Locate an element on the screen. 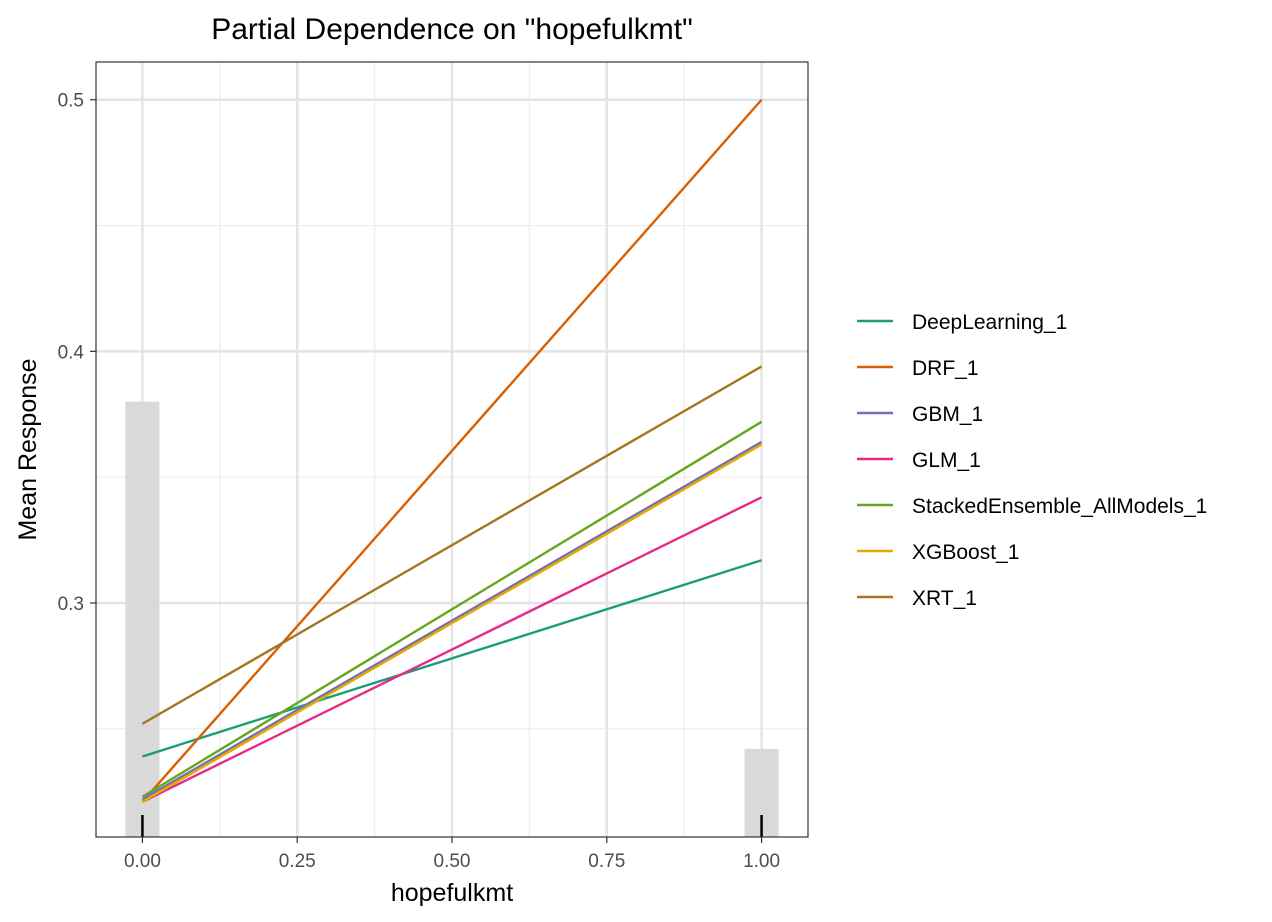  x-tick-label: 0.00 is located at coordinates (142, 861).